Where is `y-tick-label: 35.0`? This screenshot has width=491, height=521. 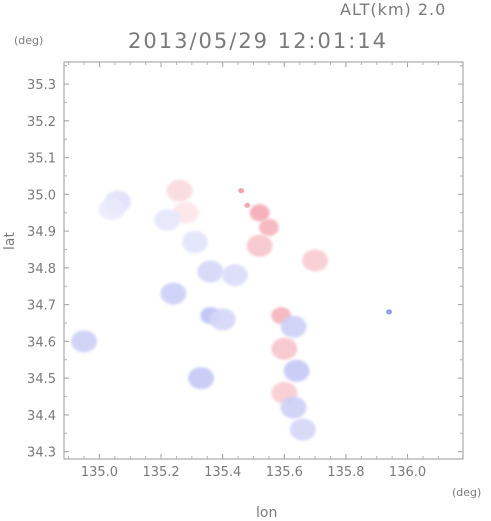 y-tick-label: 35.0 is located at coordinates (41, 195).